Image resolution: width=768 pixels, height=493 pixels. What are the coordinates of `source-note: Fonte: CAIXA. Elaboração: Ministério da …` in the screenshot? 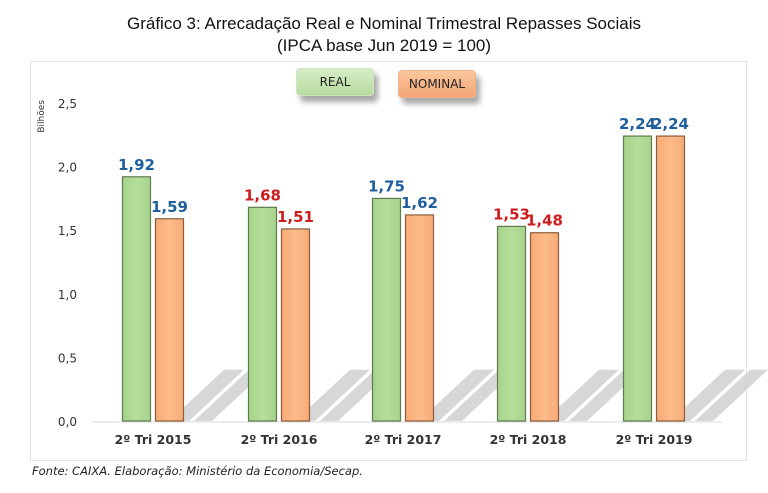 It's located at (197, 471).